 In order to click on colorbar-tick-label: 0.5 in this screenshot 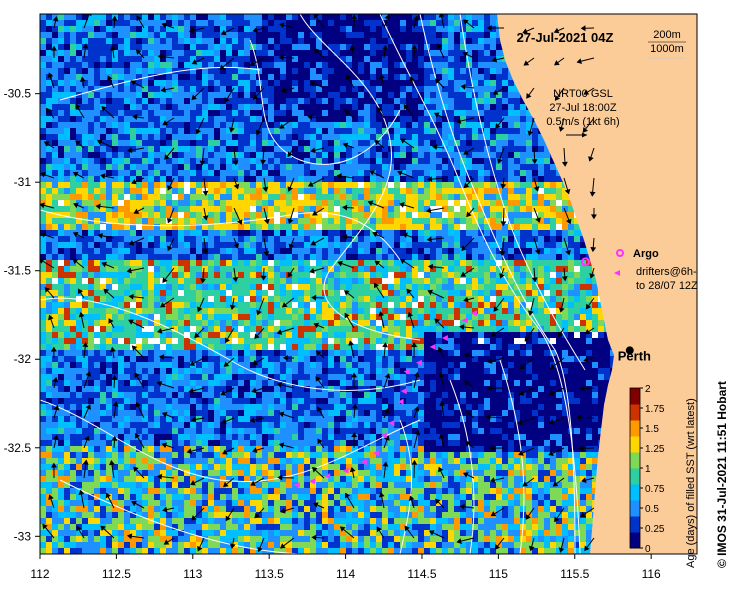, I will do `click(652, 509)`.